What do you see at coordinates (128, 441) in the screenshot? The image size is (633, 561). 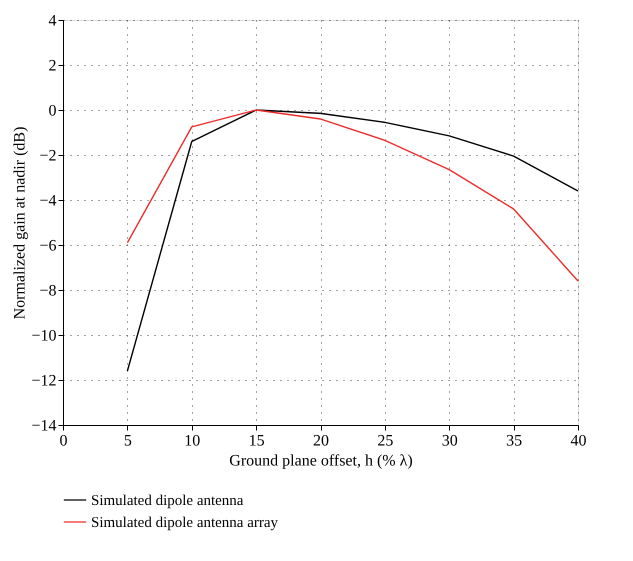 I see `x-tick-label: 5` at bounding box center [128, 441].